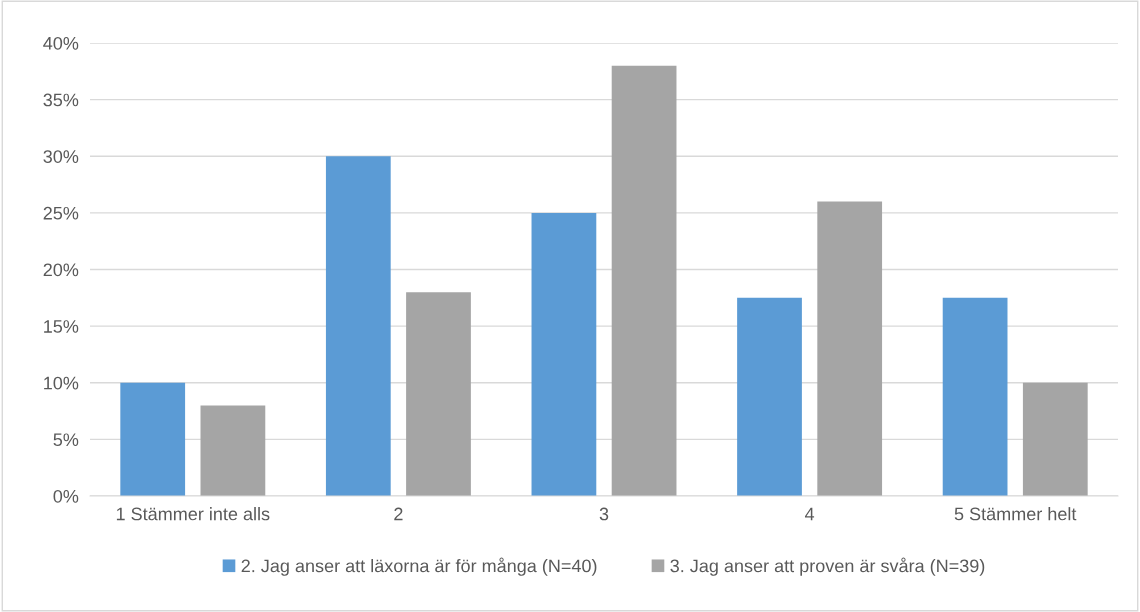 The width and height of the screenshot is (1140, 612). What do you see at coordinates (827, 566) in the screenshot?
I see `legend-label: 3. Jag anser att proven är svåra (N=39)` at bounding box center [827, 566].